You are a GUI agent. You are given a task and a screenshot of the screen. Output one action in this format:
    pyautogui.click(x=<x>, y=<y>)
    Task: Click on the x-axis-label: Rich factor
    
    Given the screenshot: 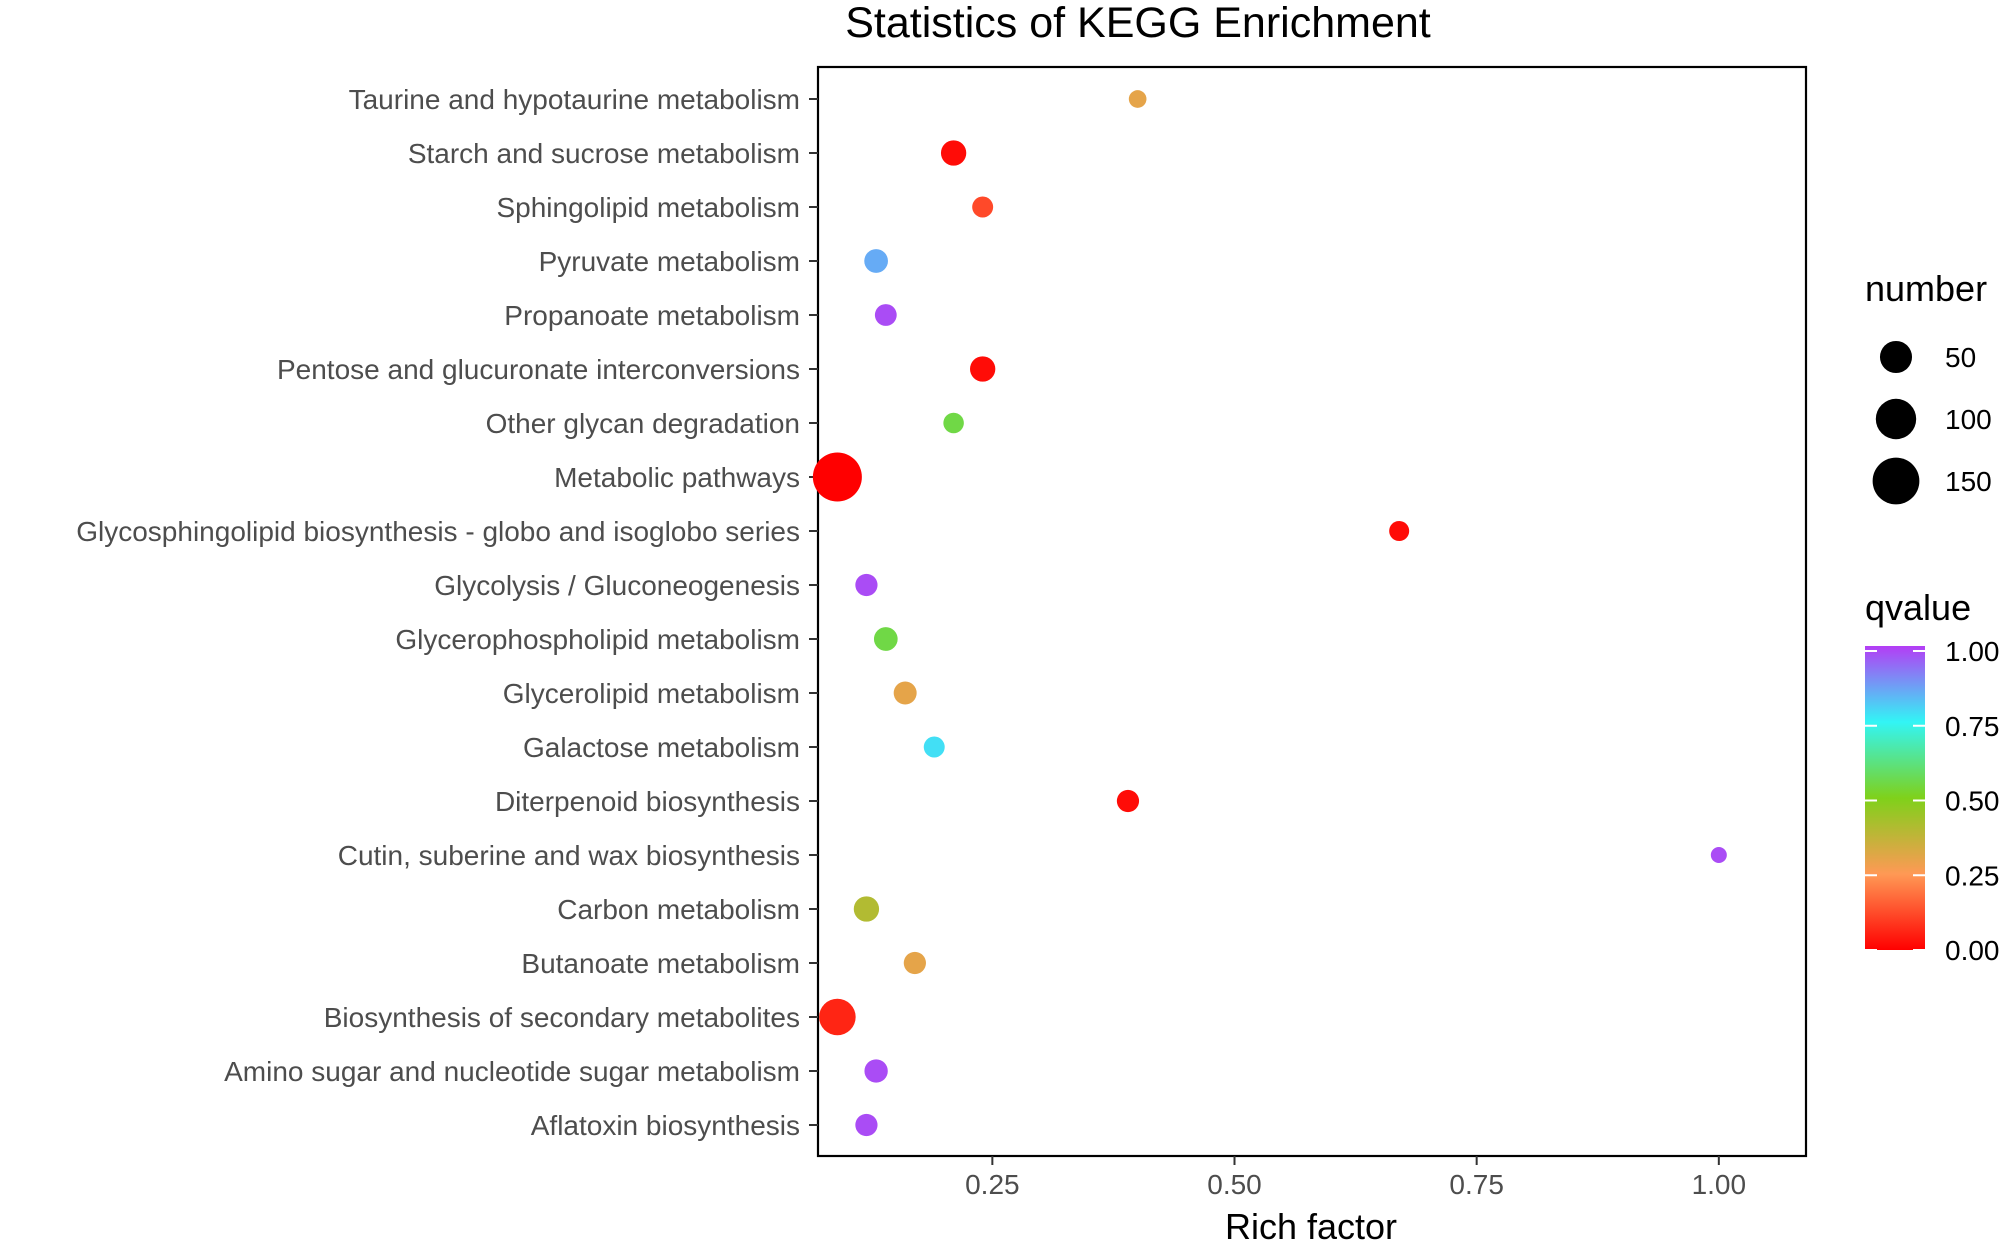 What is the action you would take?
    pyautogui.click(x=1311, y=1225)
    